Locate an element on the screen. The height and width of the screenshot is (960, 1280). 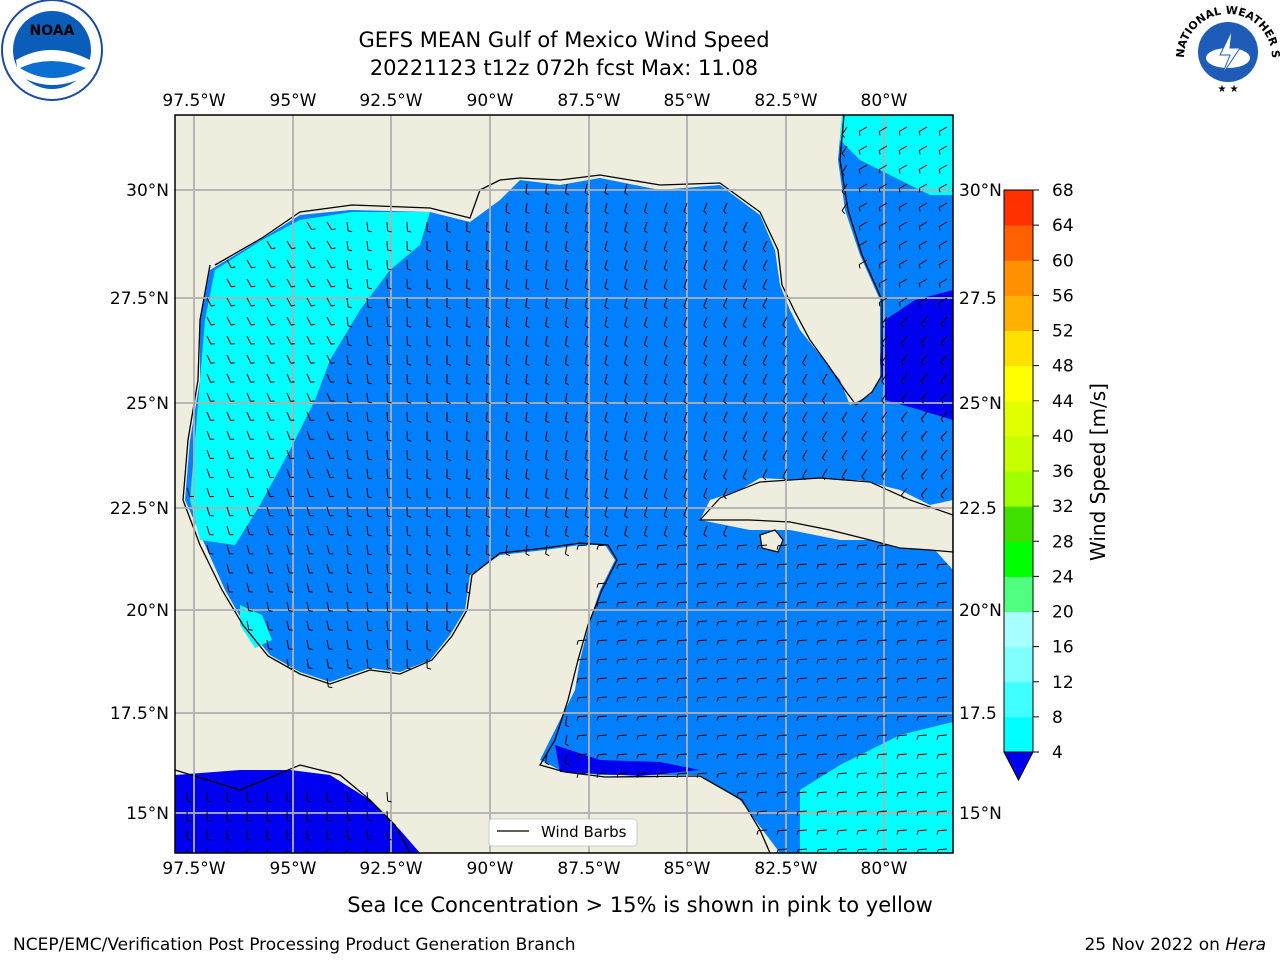
colorbar-segment is located at coordinates (1018, 699).